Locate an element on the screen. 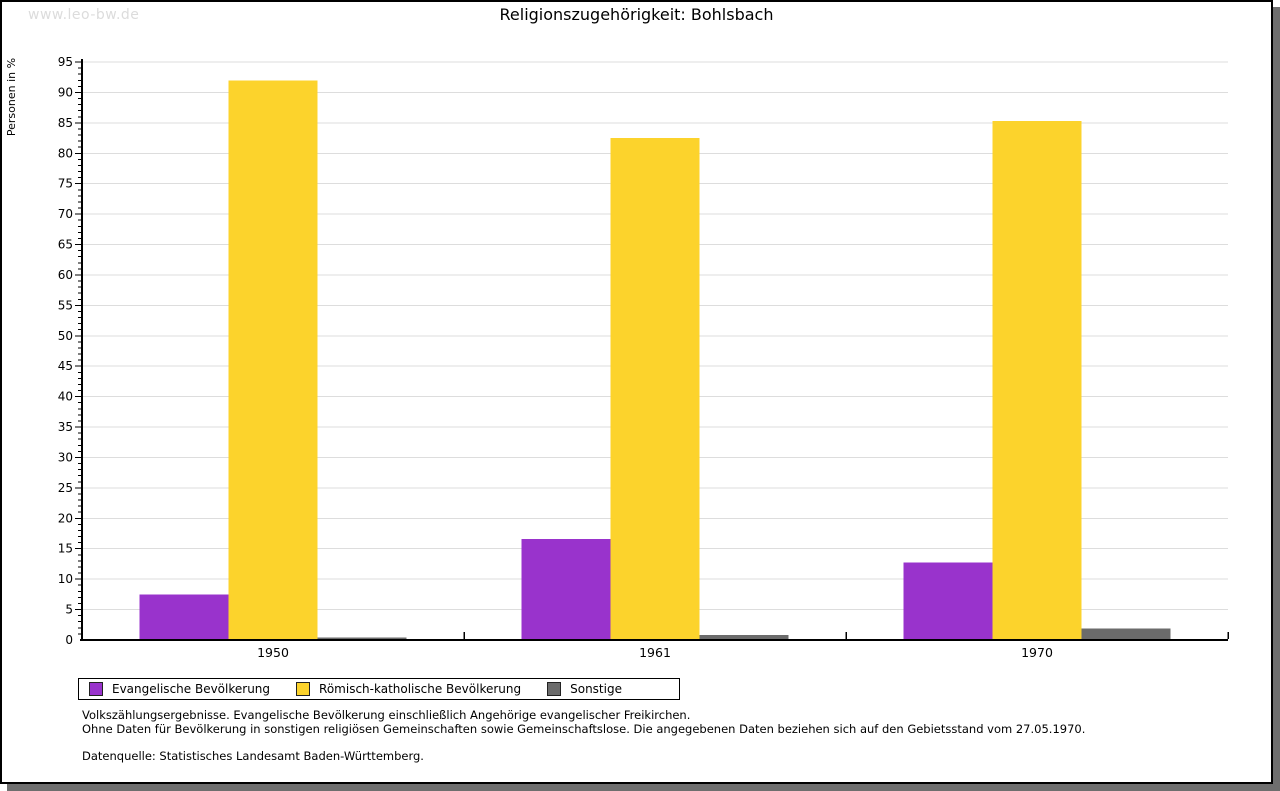  y-tick-label: 25 is located at coordinates (65, 488).